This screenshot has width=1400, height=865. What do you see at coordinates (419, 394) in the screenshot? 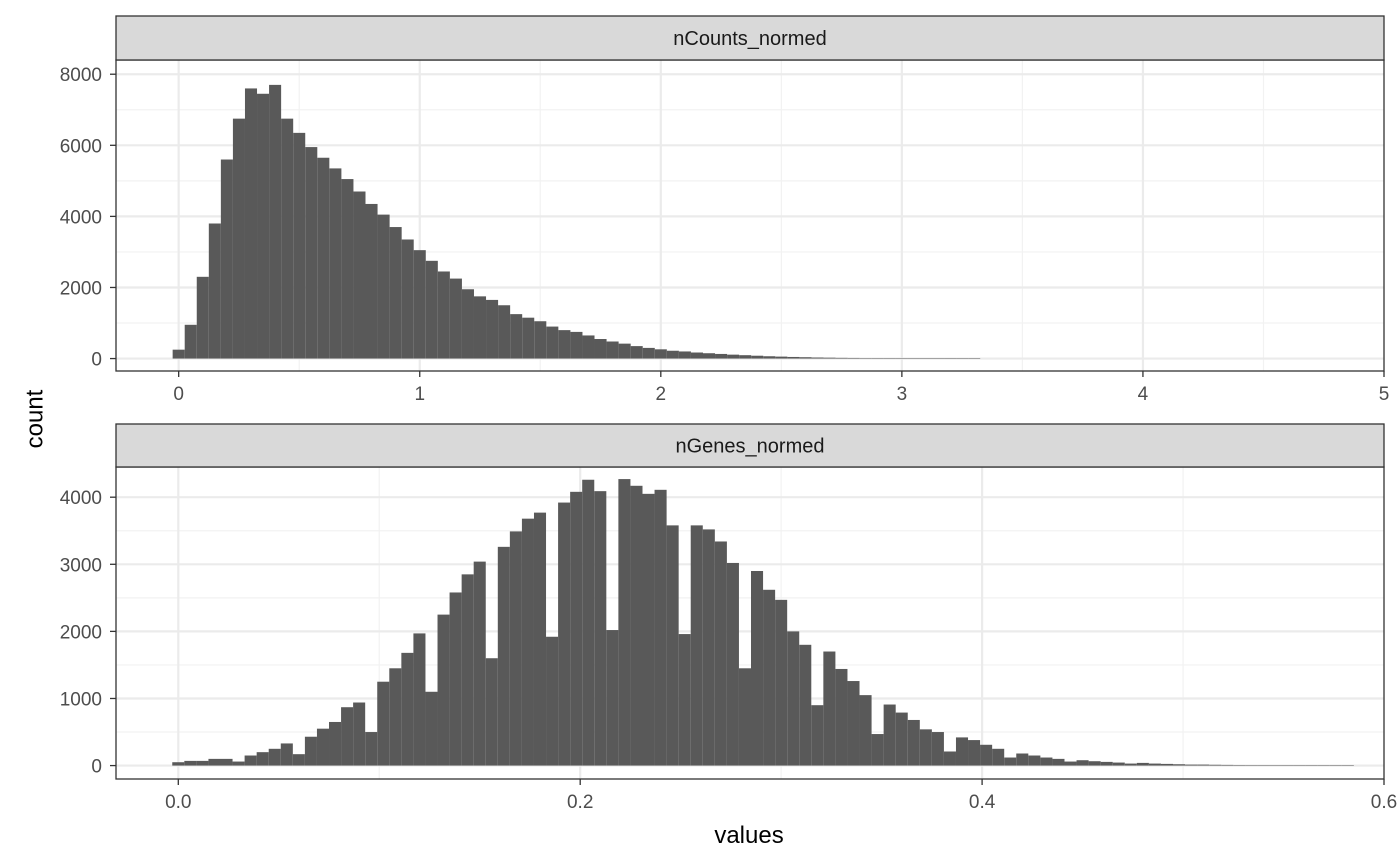
I see `x-tick-label: 1` at bounding box center [419, 394].